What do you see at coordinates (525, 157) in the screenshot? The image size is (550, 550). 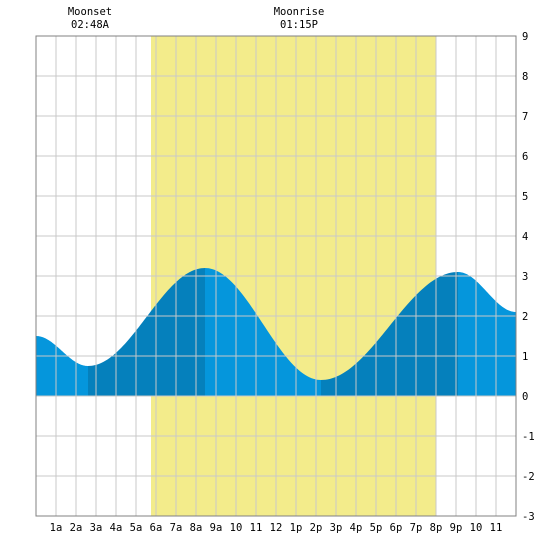 I see `y-tick-label: 6` at bounding box center [525, 157].